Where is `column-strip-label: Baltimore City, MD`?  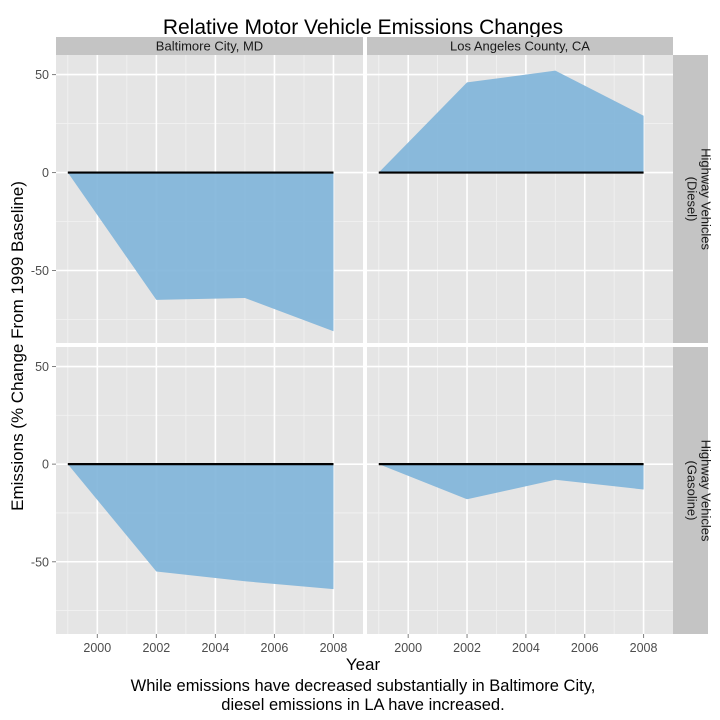 column-strip-label: Baltimore City, MD is located at coordinates (209, 46).